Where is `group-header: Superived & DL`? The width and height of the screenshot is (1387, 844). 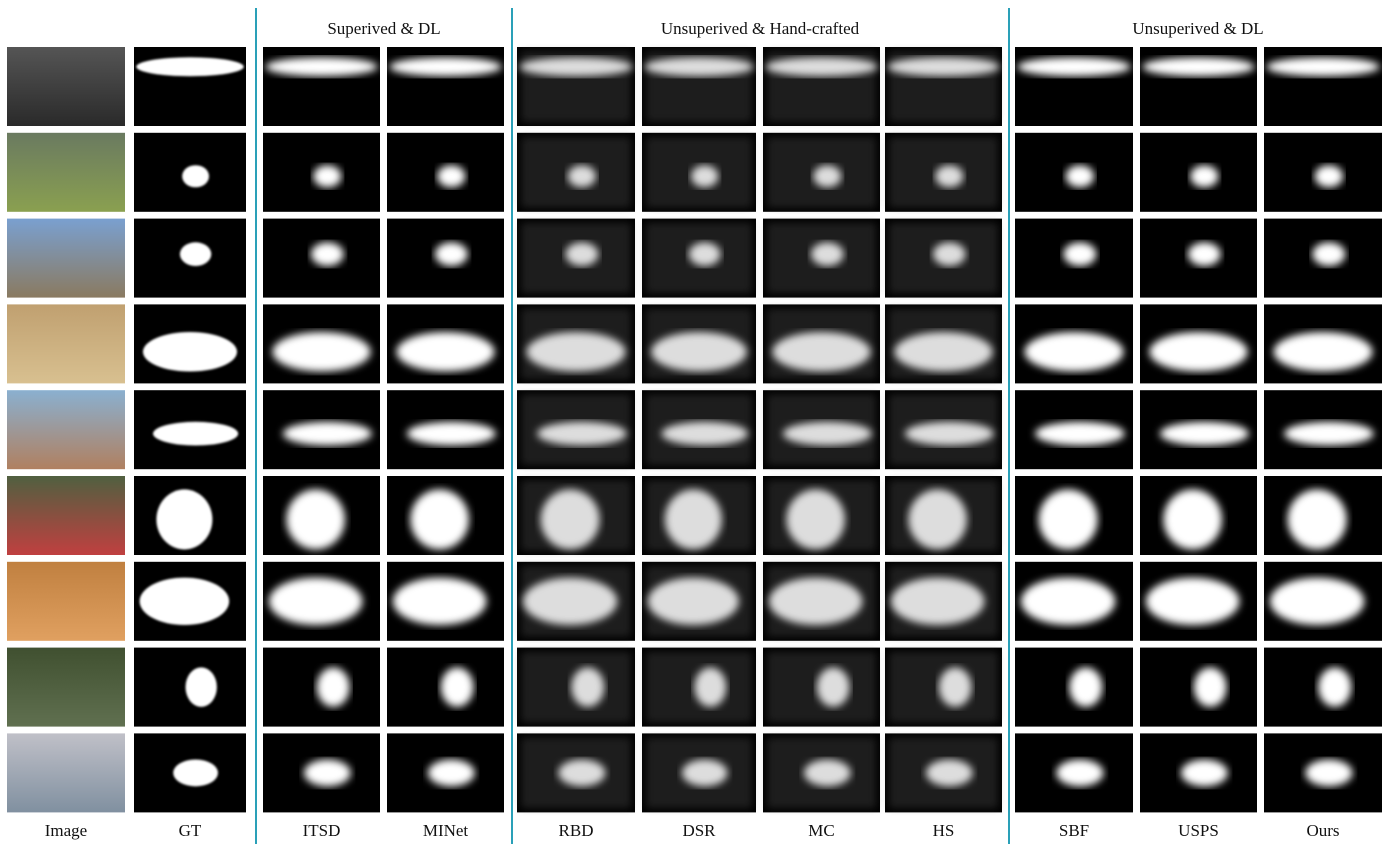 group-header: Superived & DL is located at coordinates (383, 28).